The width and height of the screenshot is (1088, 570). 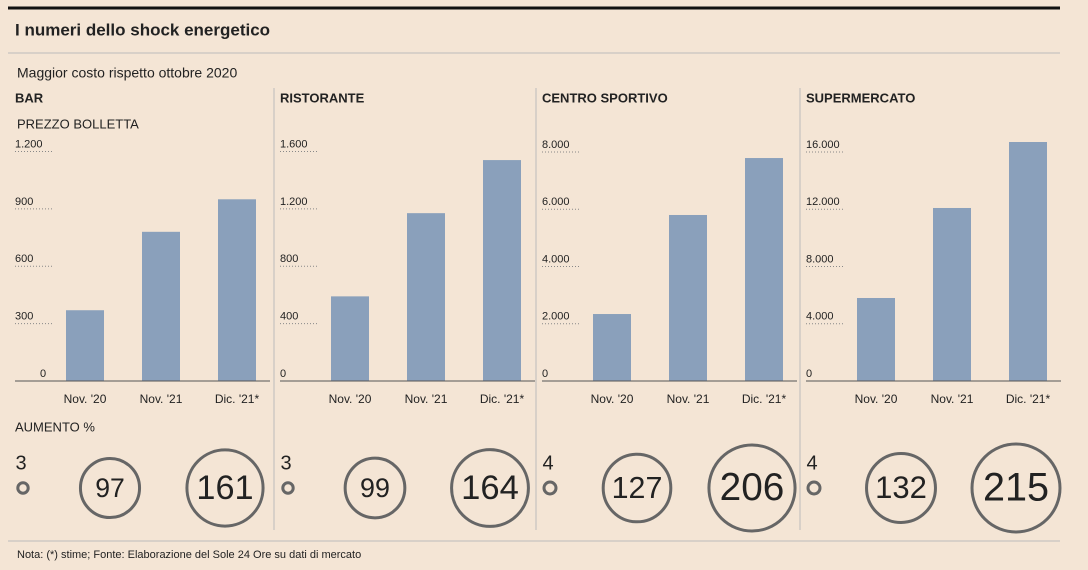 I want to click on increase-value: 97, so click(x=110, y=488).